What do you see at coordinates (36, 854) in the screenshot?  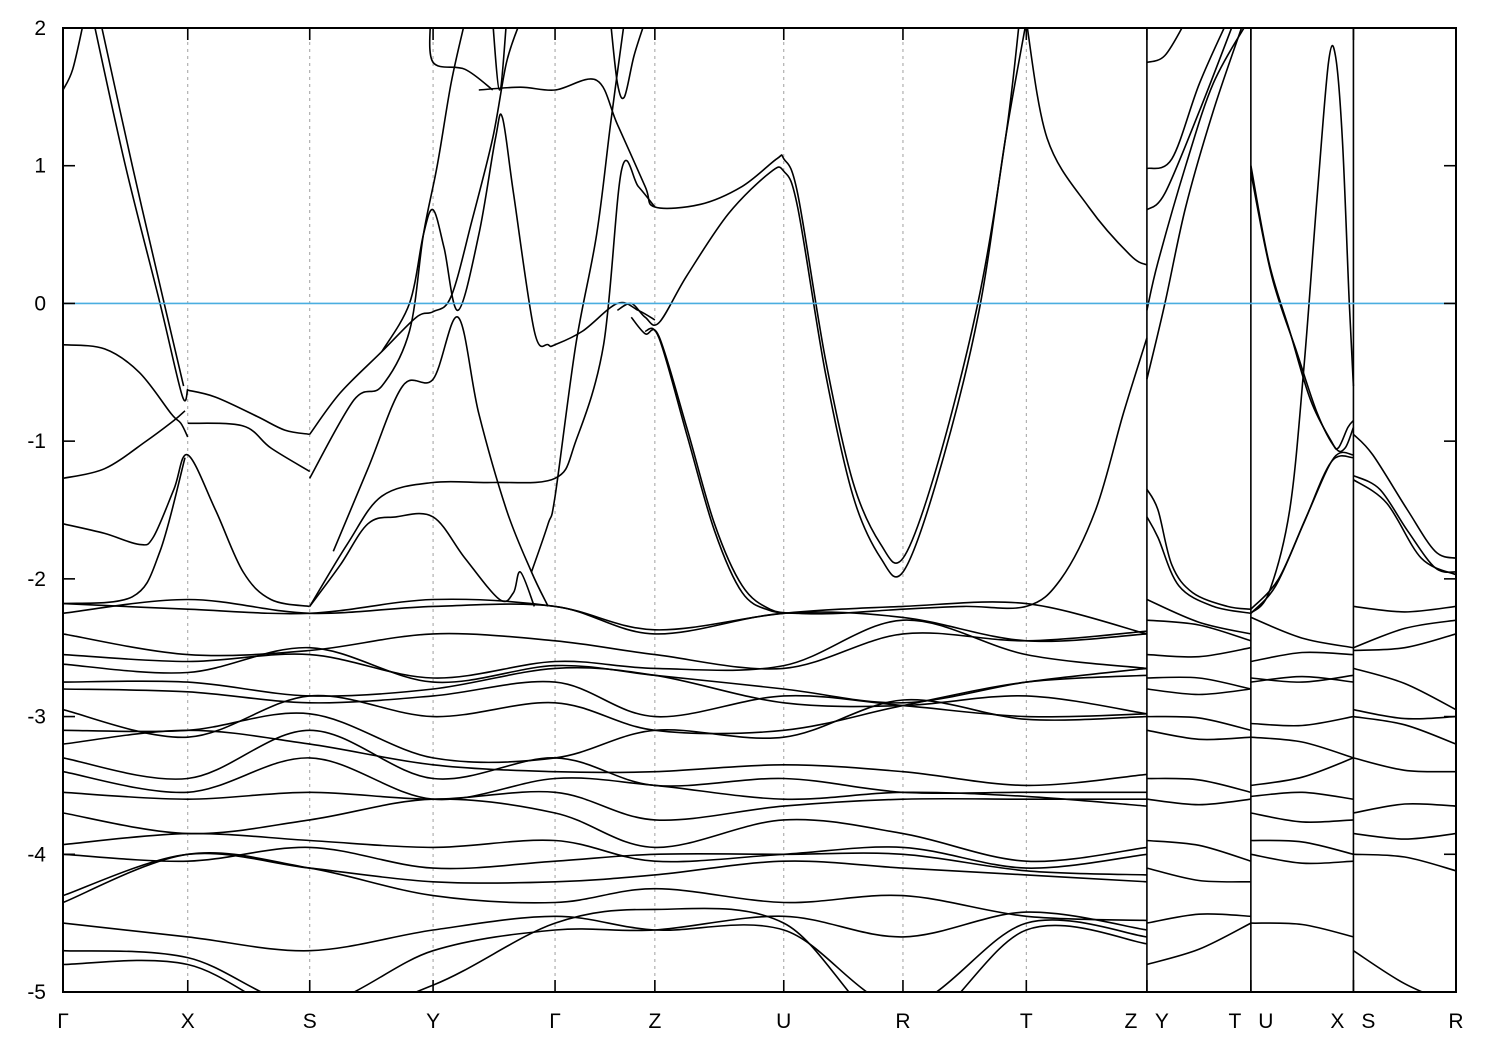 I see `y-tick-label: -4` at bounding box center [36, 854].